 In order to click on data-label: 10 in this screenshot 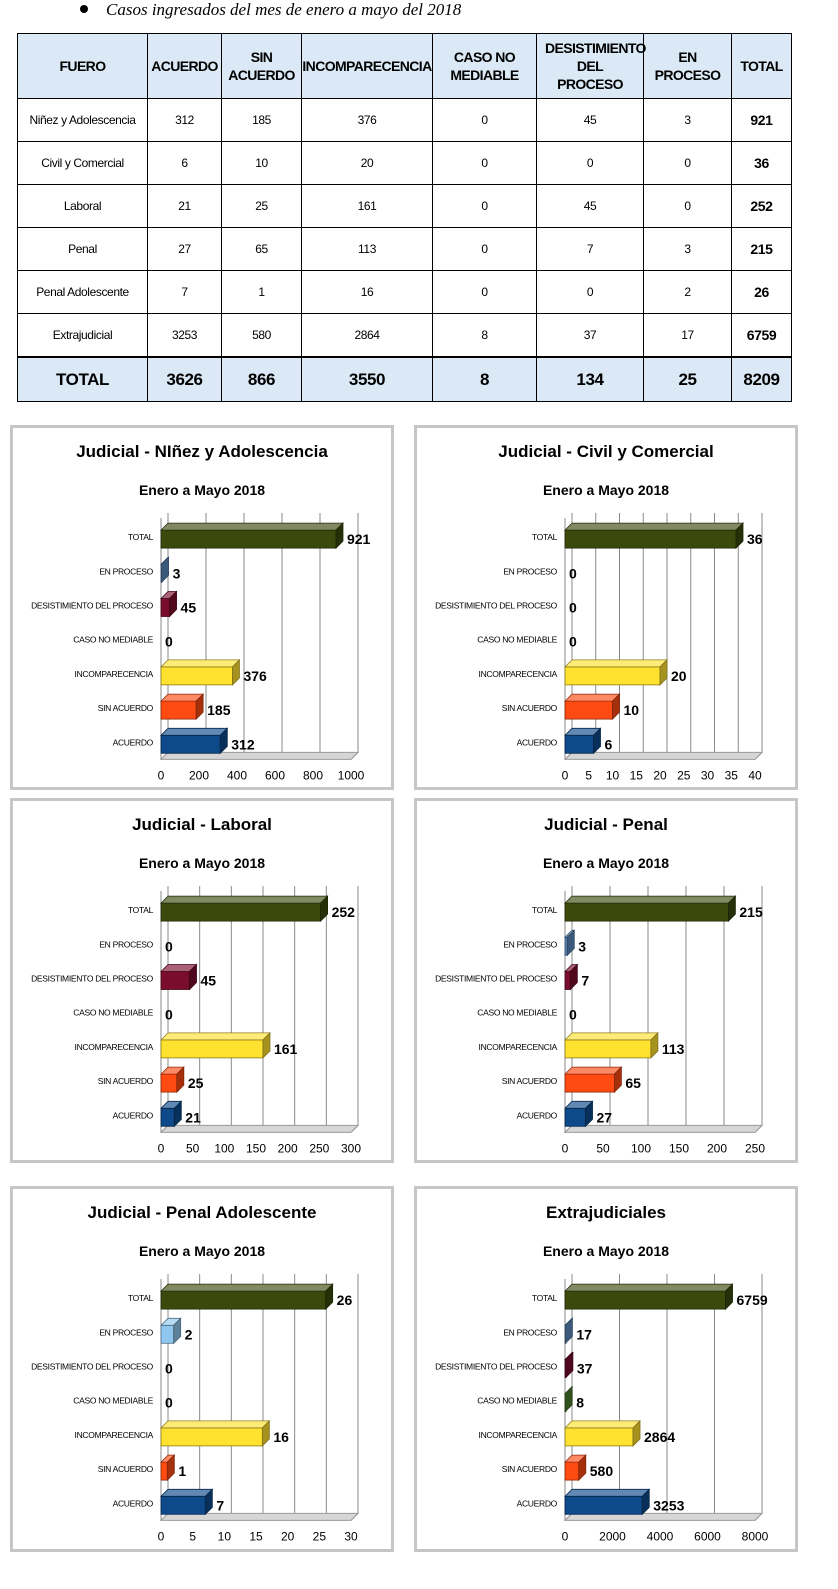, I will do `click(632, 710)`.